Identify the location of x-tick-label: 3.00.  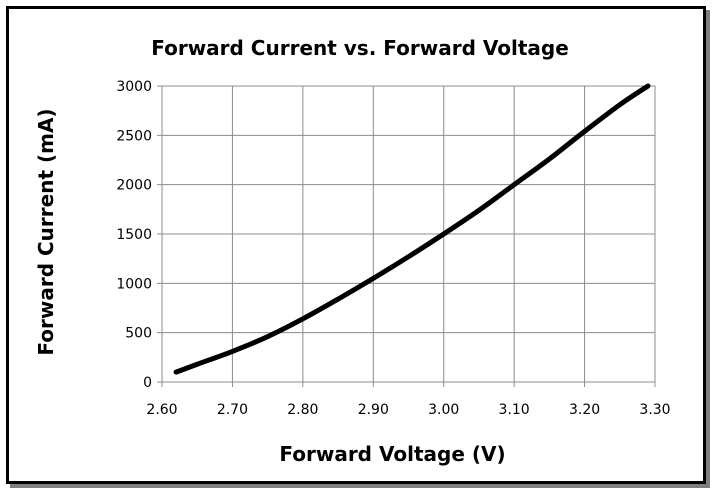
(443, 410).